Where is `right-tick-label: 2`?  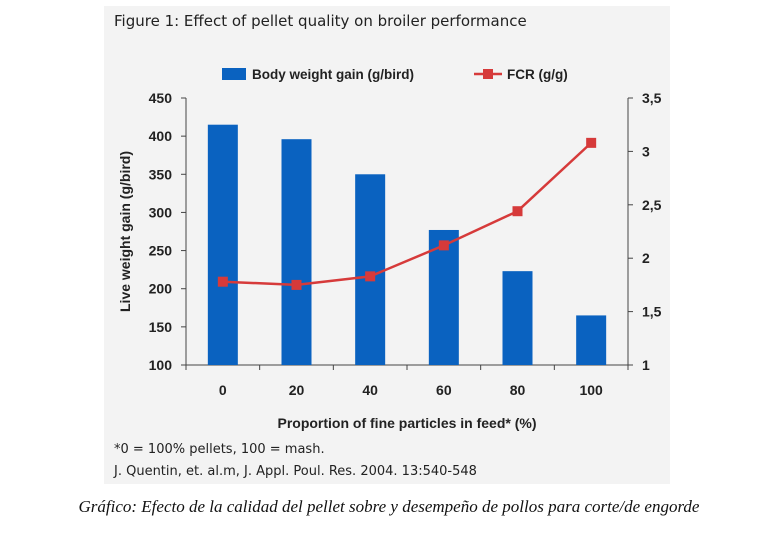 right-tick-label: 2 is located at coordinates (646, 258).